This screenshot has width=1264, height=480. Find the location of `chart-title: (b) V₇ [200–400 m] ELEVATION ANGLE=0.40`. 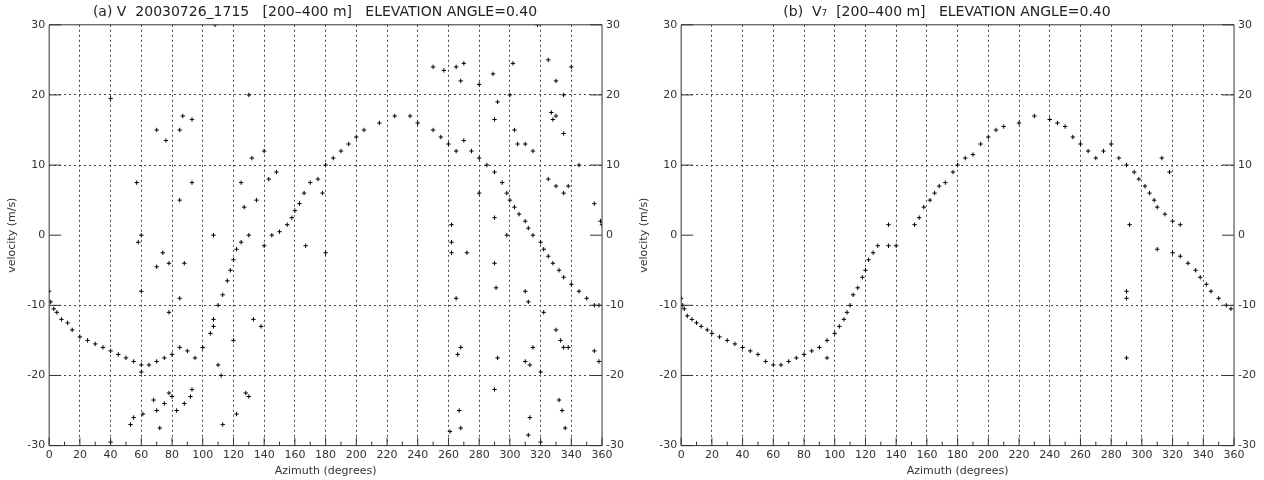

chart-title: (b) V₇ [200–400 m] ELEVATION ANGLE=0.40 is located at coordinates (947, 11).